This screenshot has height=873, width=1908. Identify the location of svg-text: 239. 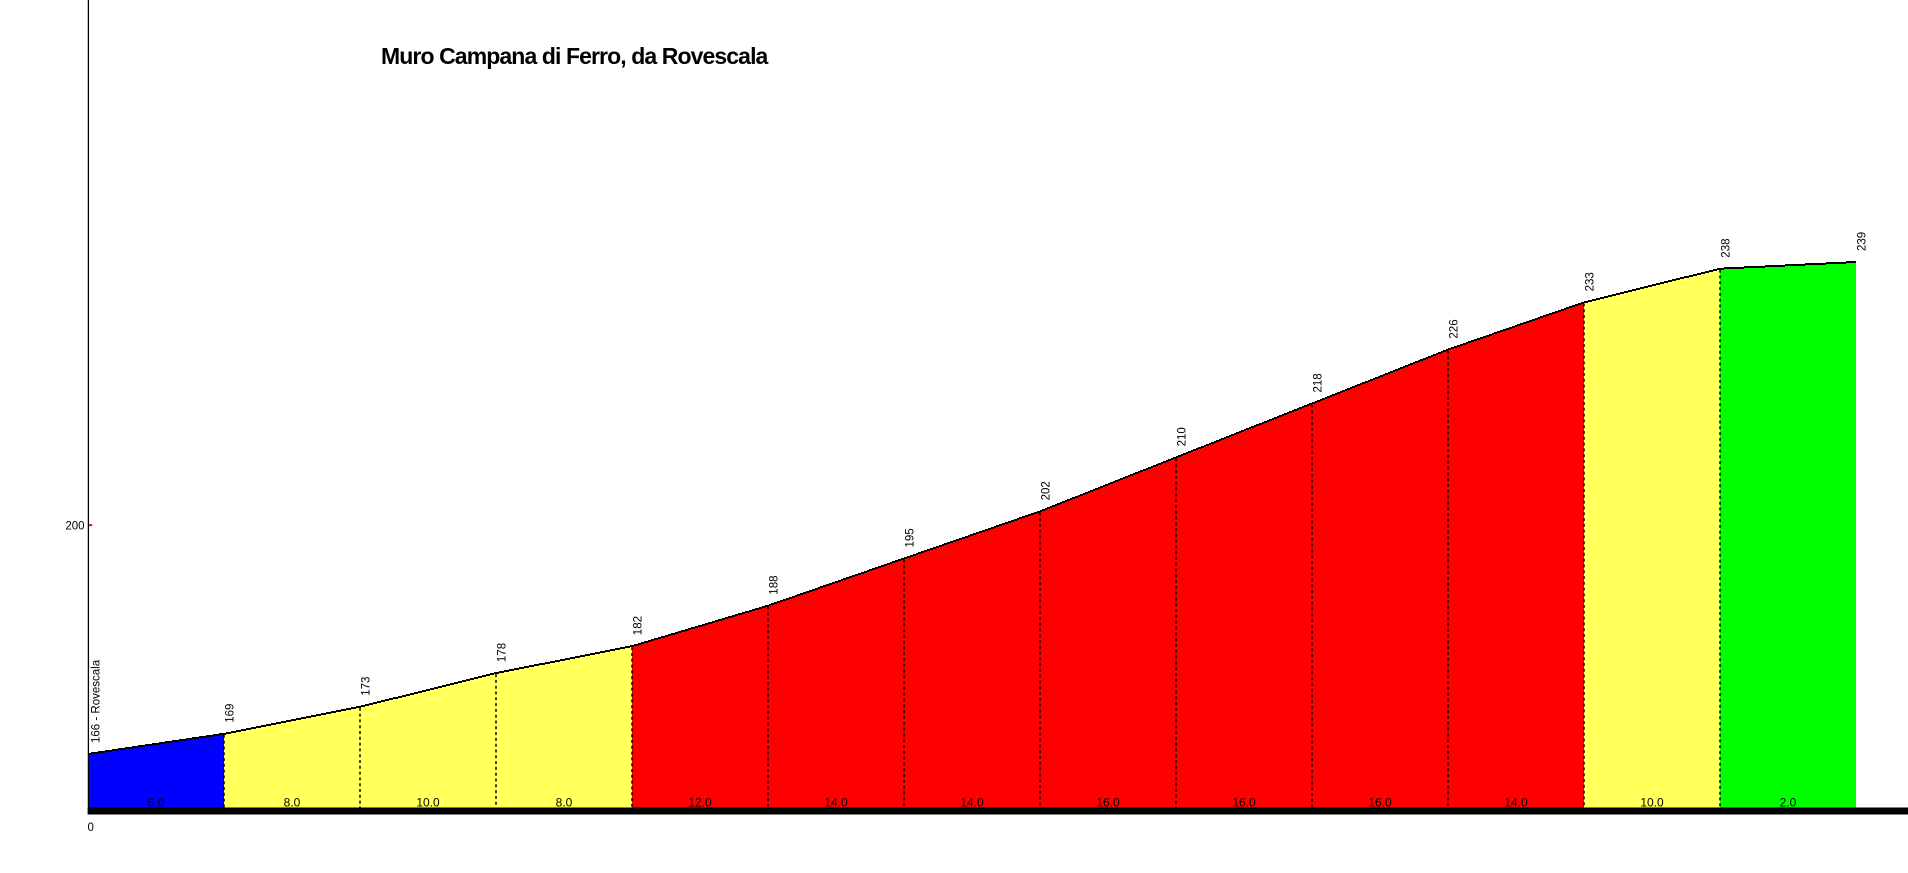
(1863, 241).